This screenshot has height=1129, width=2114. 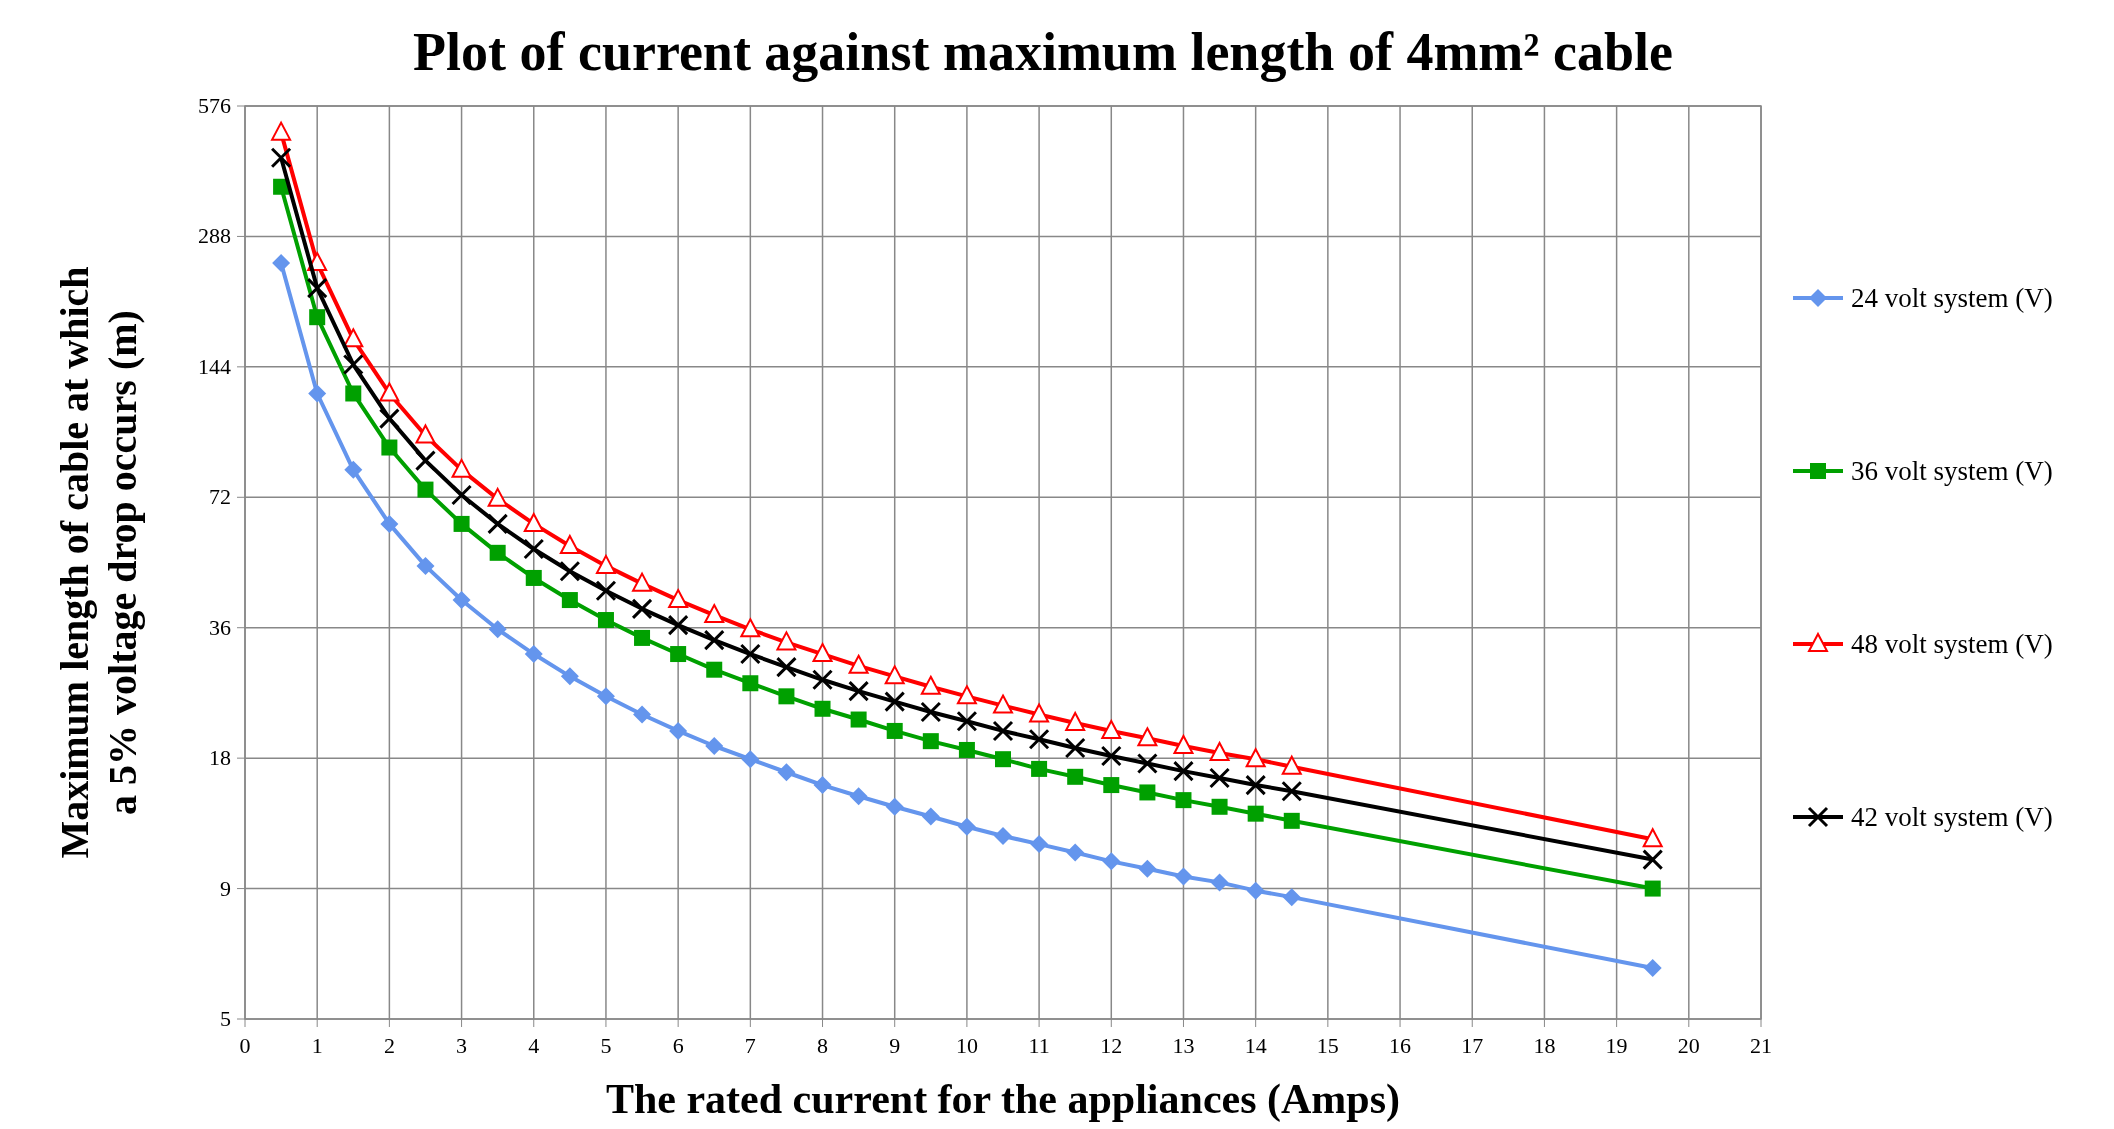 I want to click on y-tick-label: 72, so click(x=220, y=497).